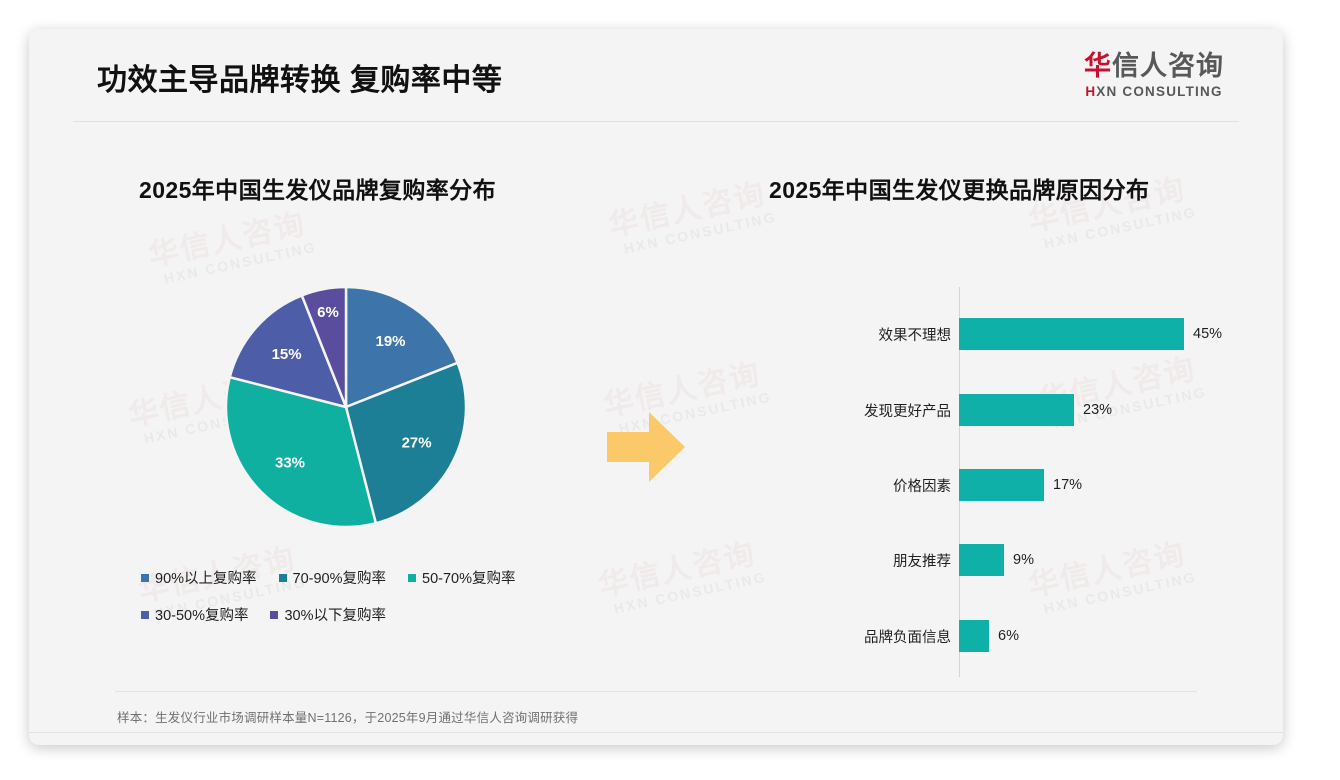  What do you see at coordinates (202, 616) in the screenshot?
I see `legend-label: 30-50%复购率` at bounding box center [202, 616].